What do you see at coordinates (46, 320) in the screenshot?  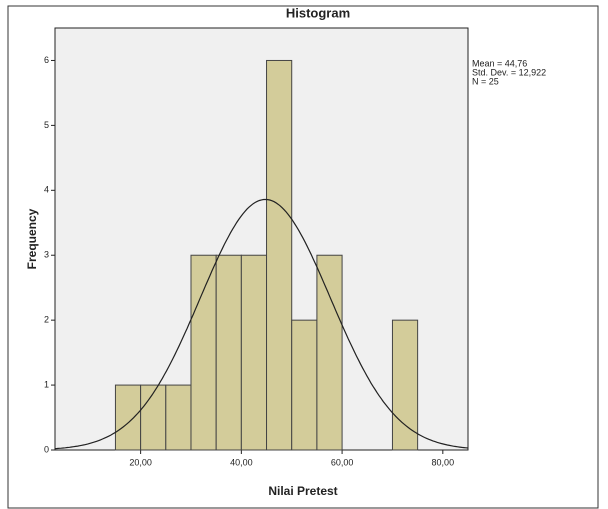 I see `y-tick-label: 2` at bounding box center [46, 320].